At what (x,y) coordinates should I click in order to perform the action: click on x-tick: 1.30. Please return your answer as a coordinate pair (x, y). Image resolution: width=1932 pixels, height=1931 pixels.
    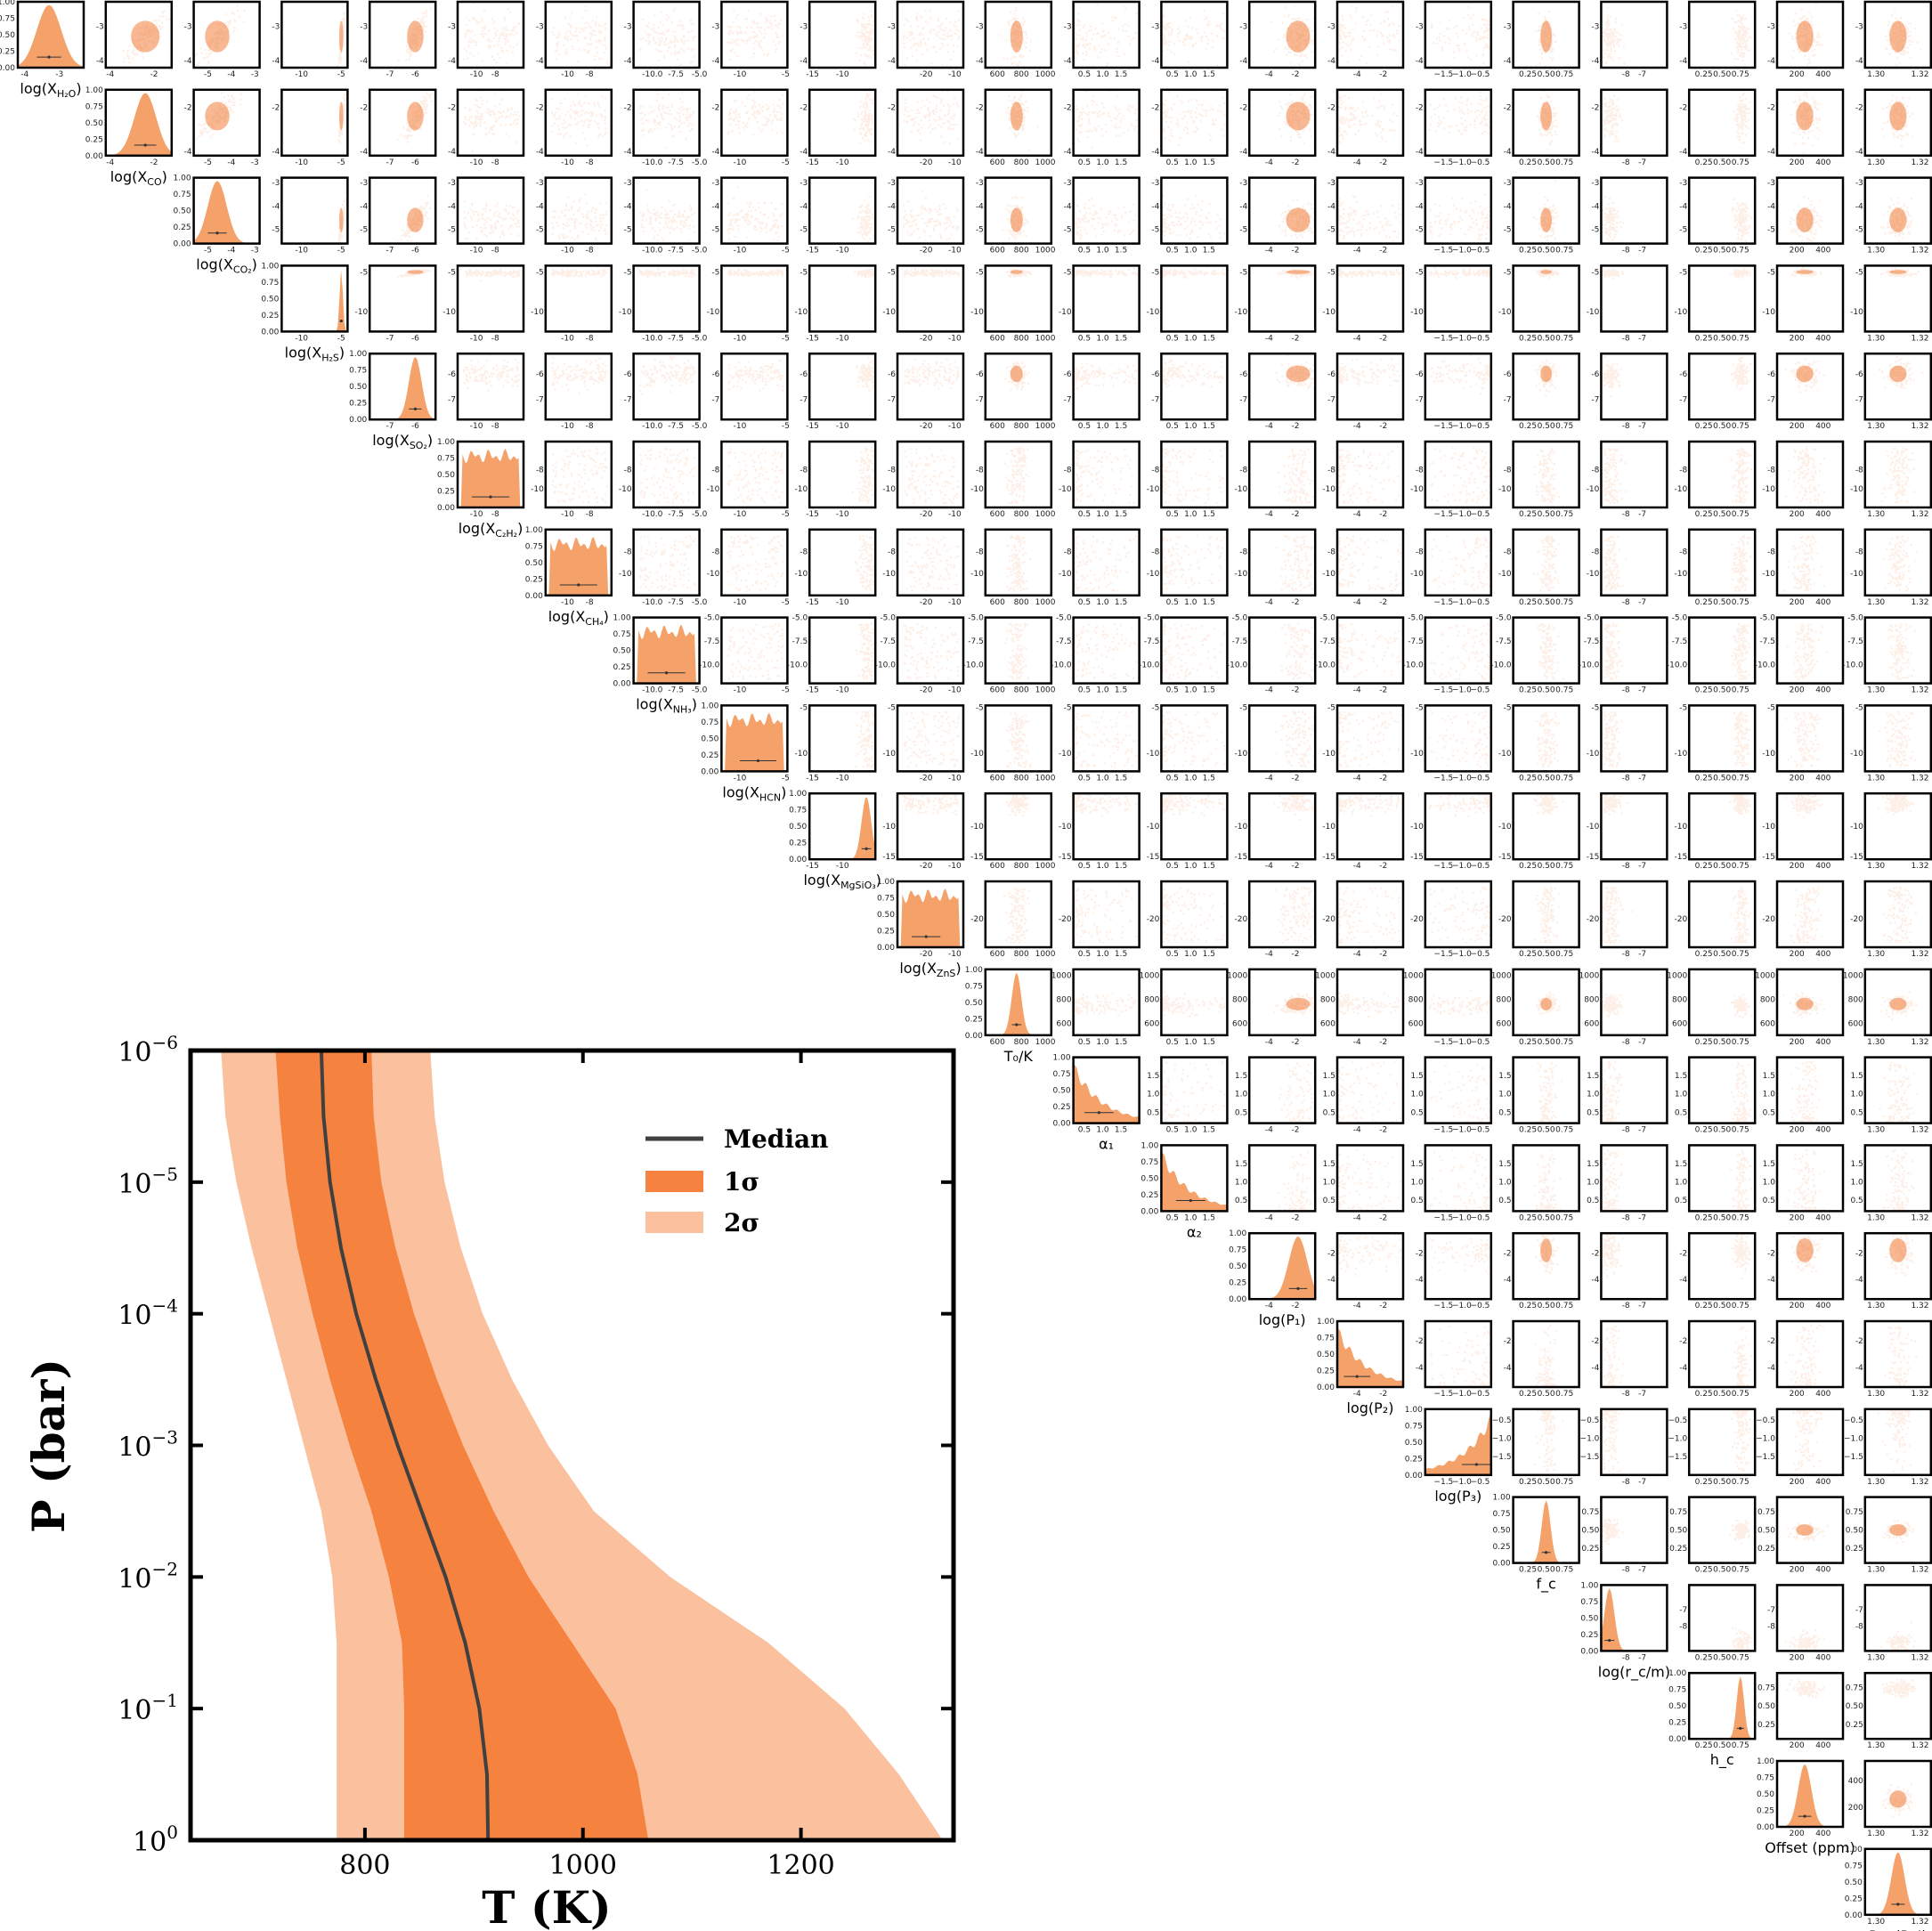
    Looking at the image, I should click on (1876, 74).